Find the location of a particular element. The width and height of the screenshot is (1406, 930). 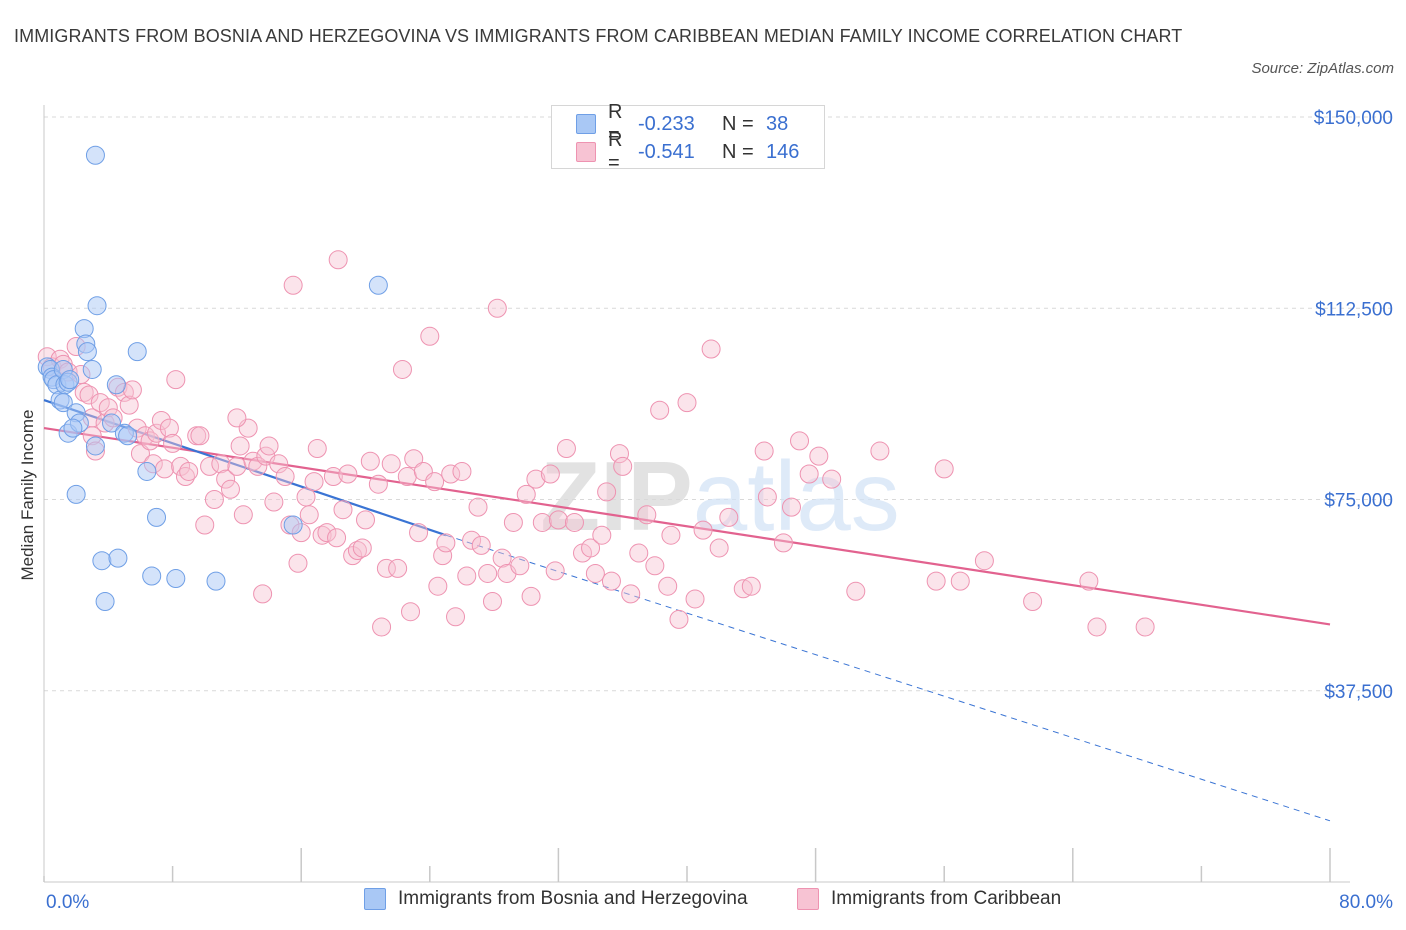

r-value: -0.233 is located at coordinates (666, 123).